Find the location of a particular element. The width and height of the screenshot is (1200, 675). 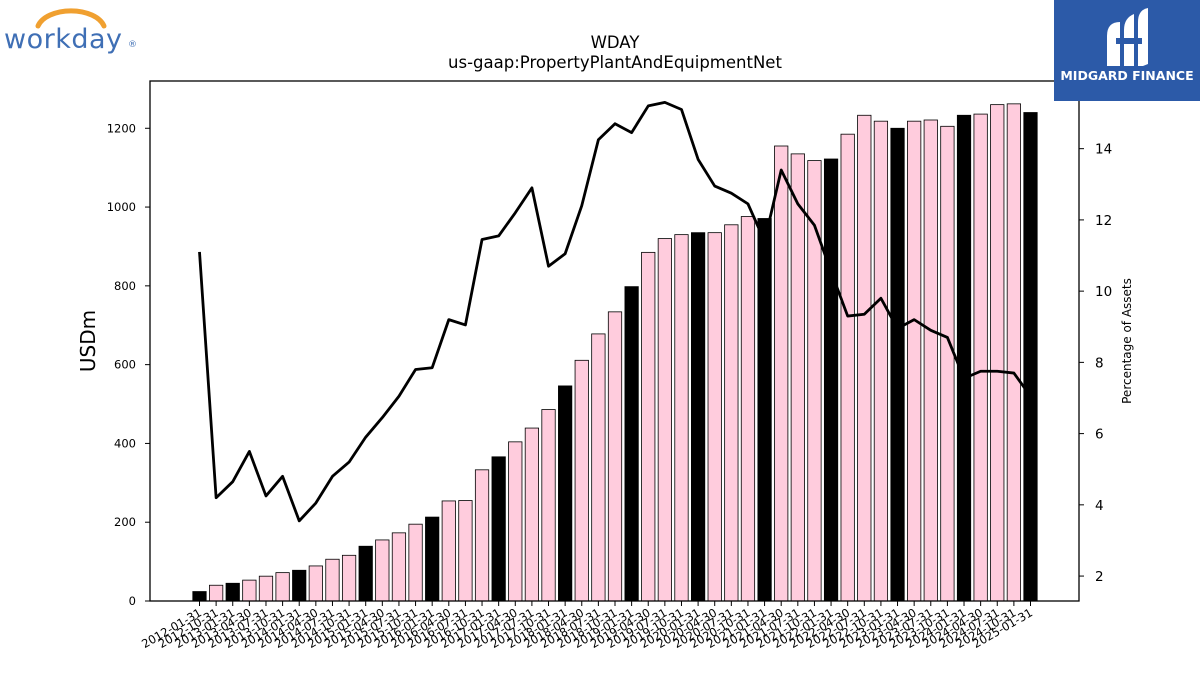

y-tick-label: 1000 is located at coordinates (121, 207).